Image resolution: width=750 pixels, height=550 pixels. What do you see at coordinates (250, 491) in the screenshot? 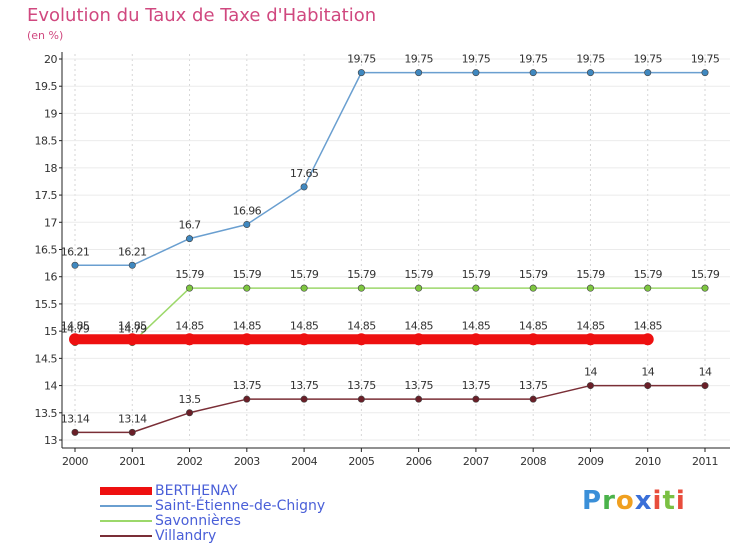
I see `legend-item-berthenay: BERTHENAY` at bounding box center [250, 491].